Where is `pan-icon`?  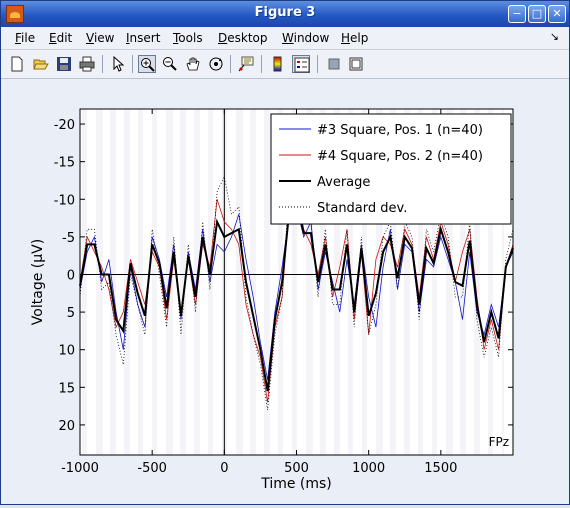
pan-icon is located at coordinates (193, 64).